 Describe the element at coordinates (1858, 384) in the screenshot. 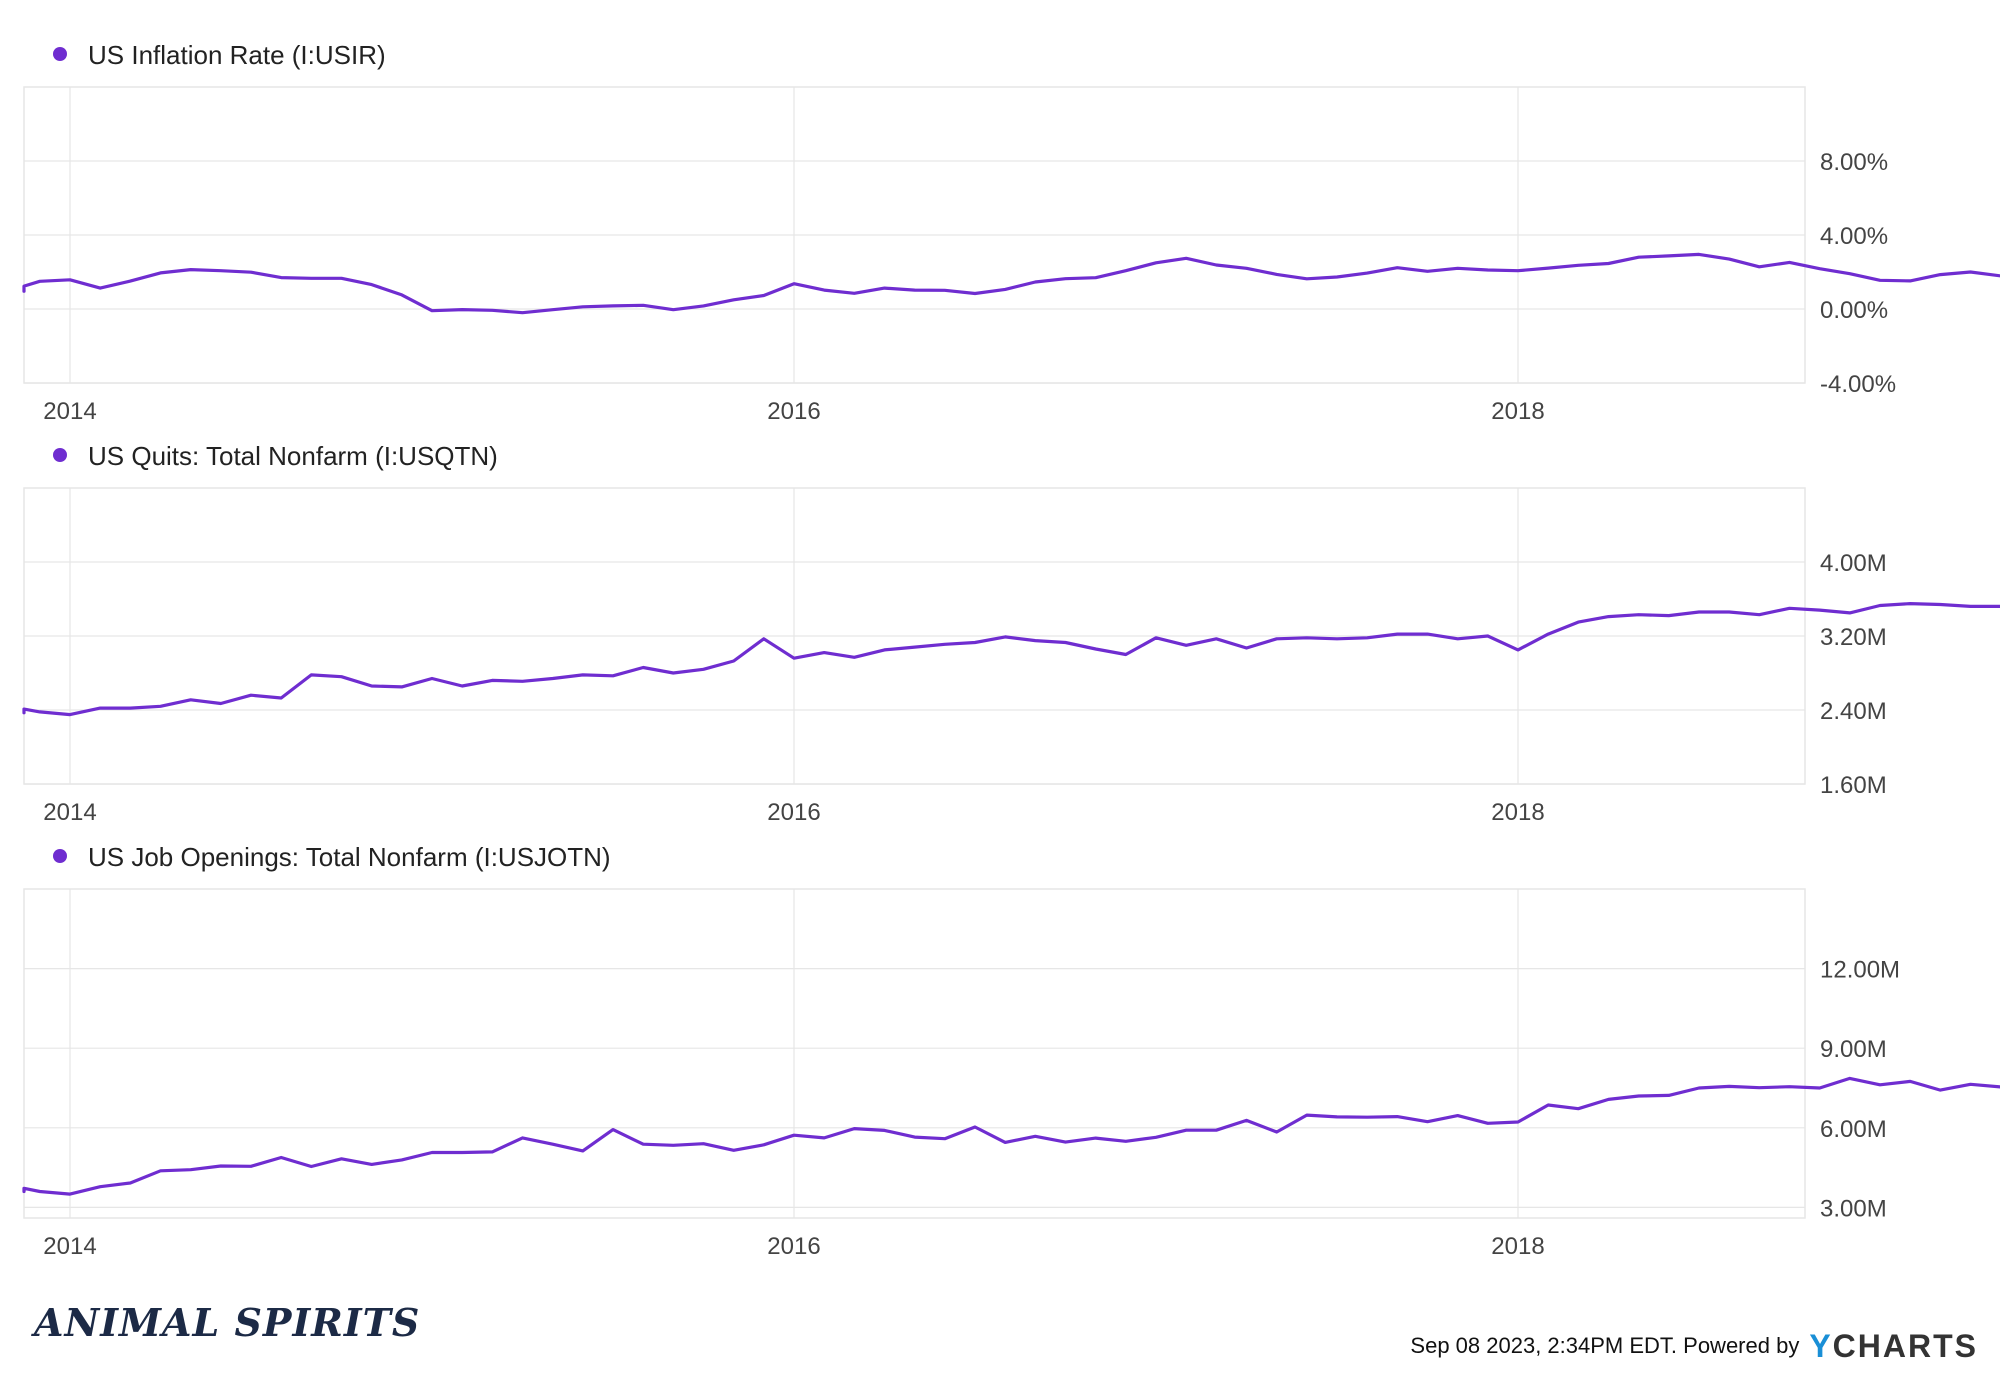

I see `y-tick-label: -4.00%` at that location.